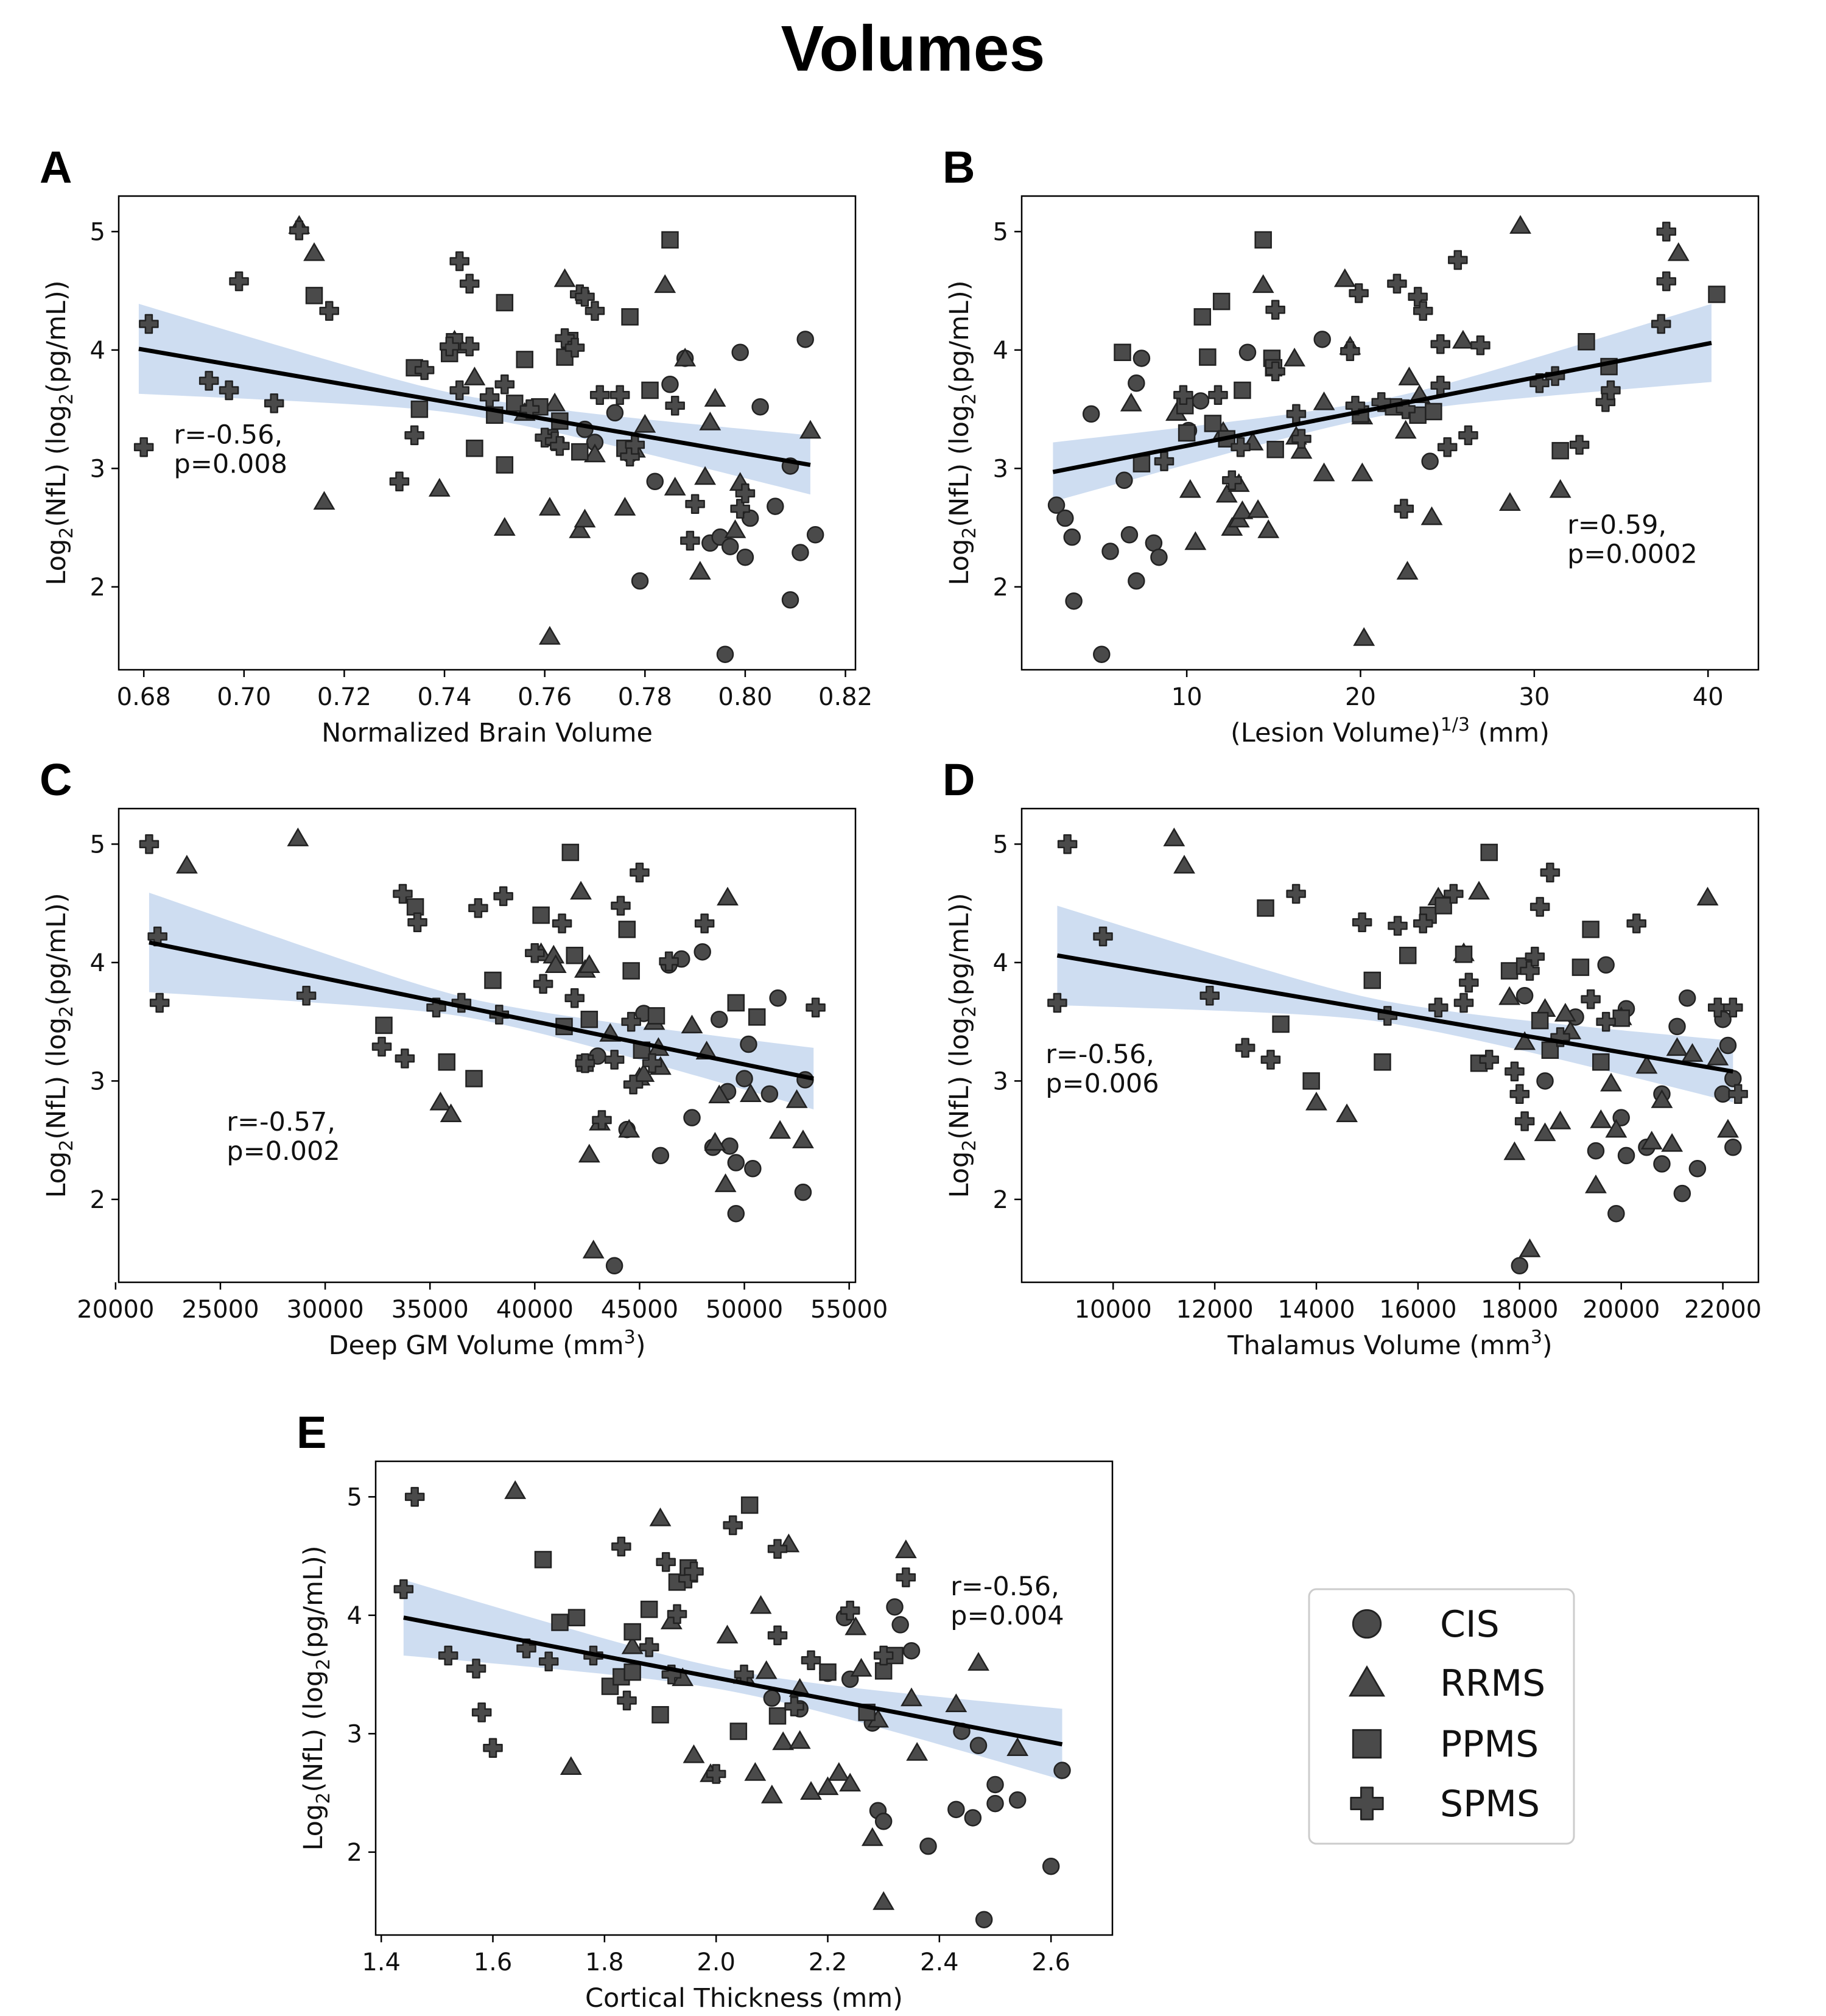 The image size is (1826, 2016). Describe the element at coordinates (1490, 1804) in the screenshot. I see `legend-label-spms: SPMS` at that location.